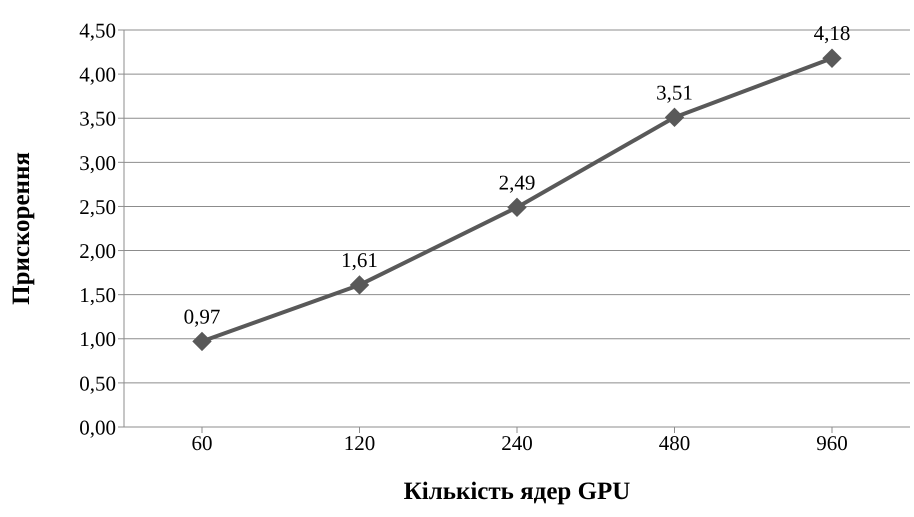  What do you see at coordinates (517, 491) in the screenshot?
I see `x-axis-title: Кількість ядер GPU` at bounding box center [517, 491].